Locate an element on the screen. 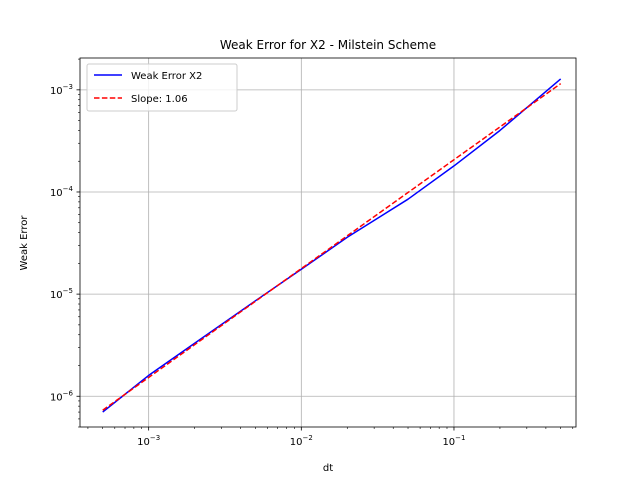 This screenshot has width=640, height=480. x-axis-label: dt is located at coordinates (328, 468).